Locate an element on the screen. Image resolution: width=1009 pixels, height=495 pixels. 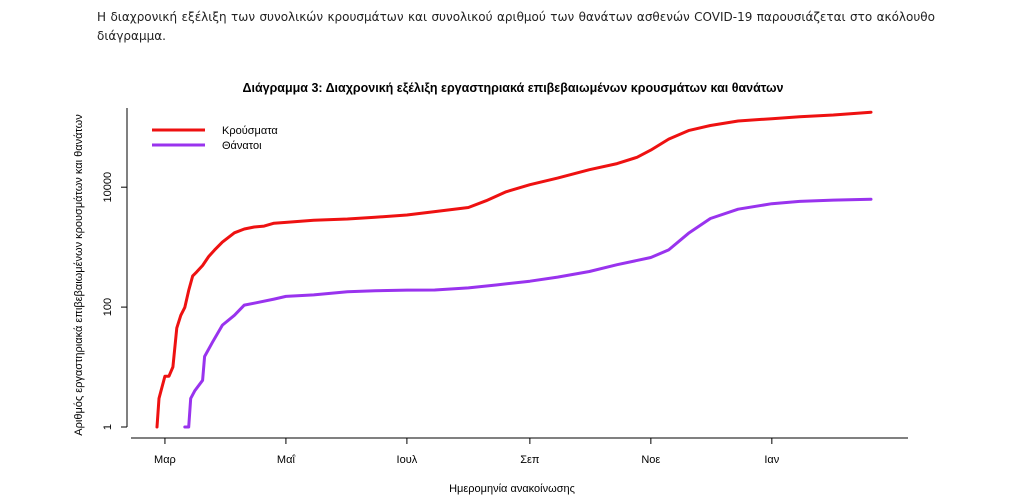
x-tick-label: Ιαν is located at coordinates (771, 460).